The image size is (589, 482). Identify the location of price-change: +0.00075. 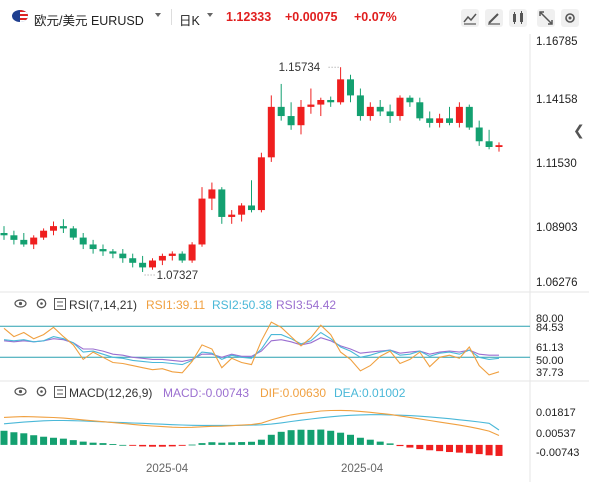
(311, 17).